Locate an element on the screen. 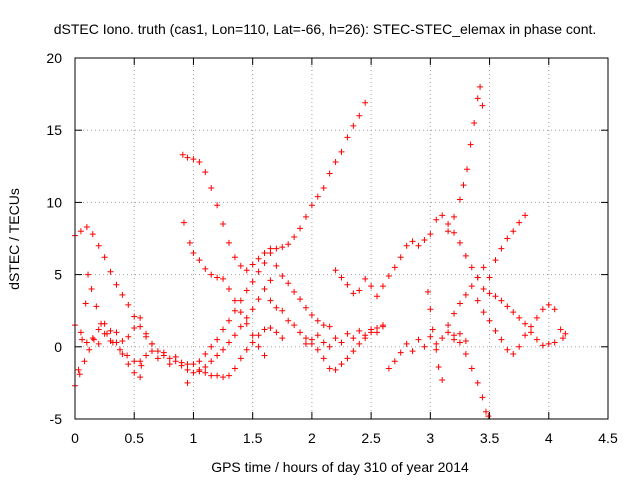  y-tick-label: 0 is located at coordinates (58, 347).